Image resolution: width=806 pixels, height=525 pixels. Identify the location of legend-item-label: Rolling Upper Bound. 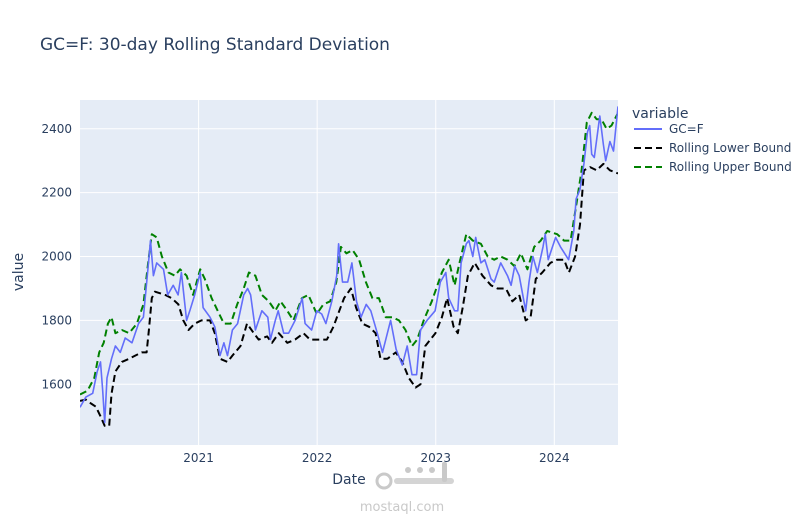
(730, 167).